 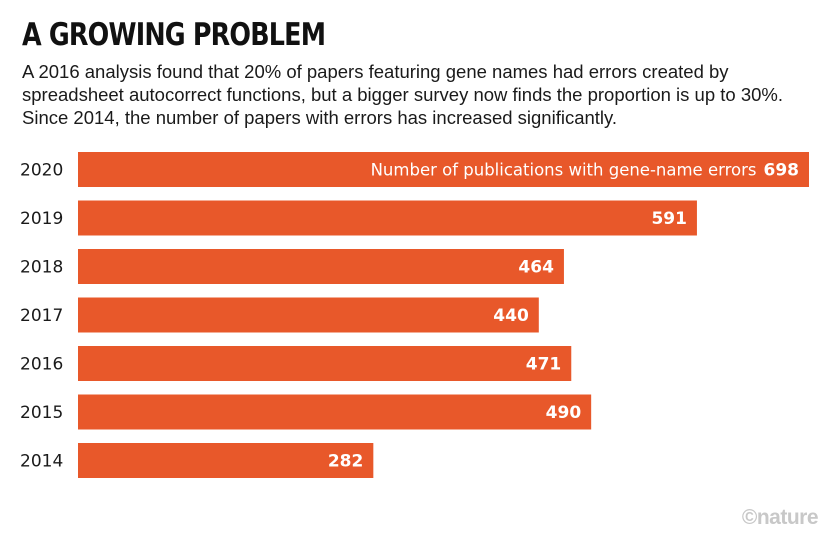 What do you see at coordinates (511, 316) in the screenshot?
I see `value-label: 440` at bounding box center [511, 316].